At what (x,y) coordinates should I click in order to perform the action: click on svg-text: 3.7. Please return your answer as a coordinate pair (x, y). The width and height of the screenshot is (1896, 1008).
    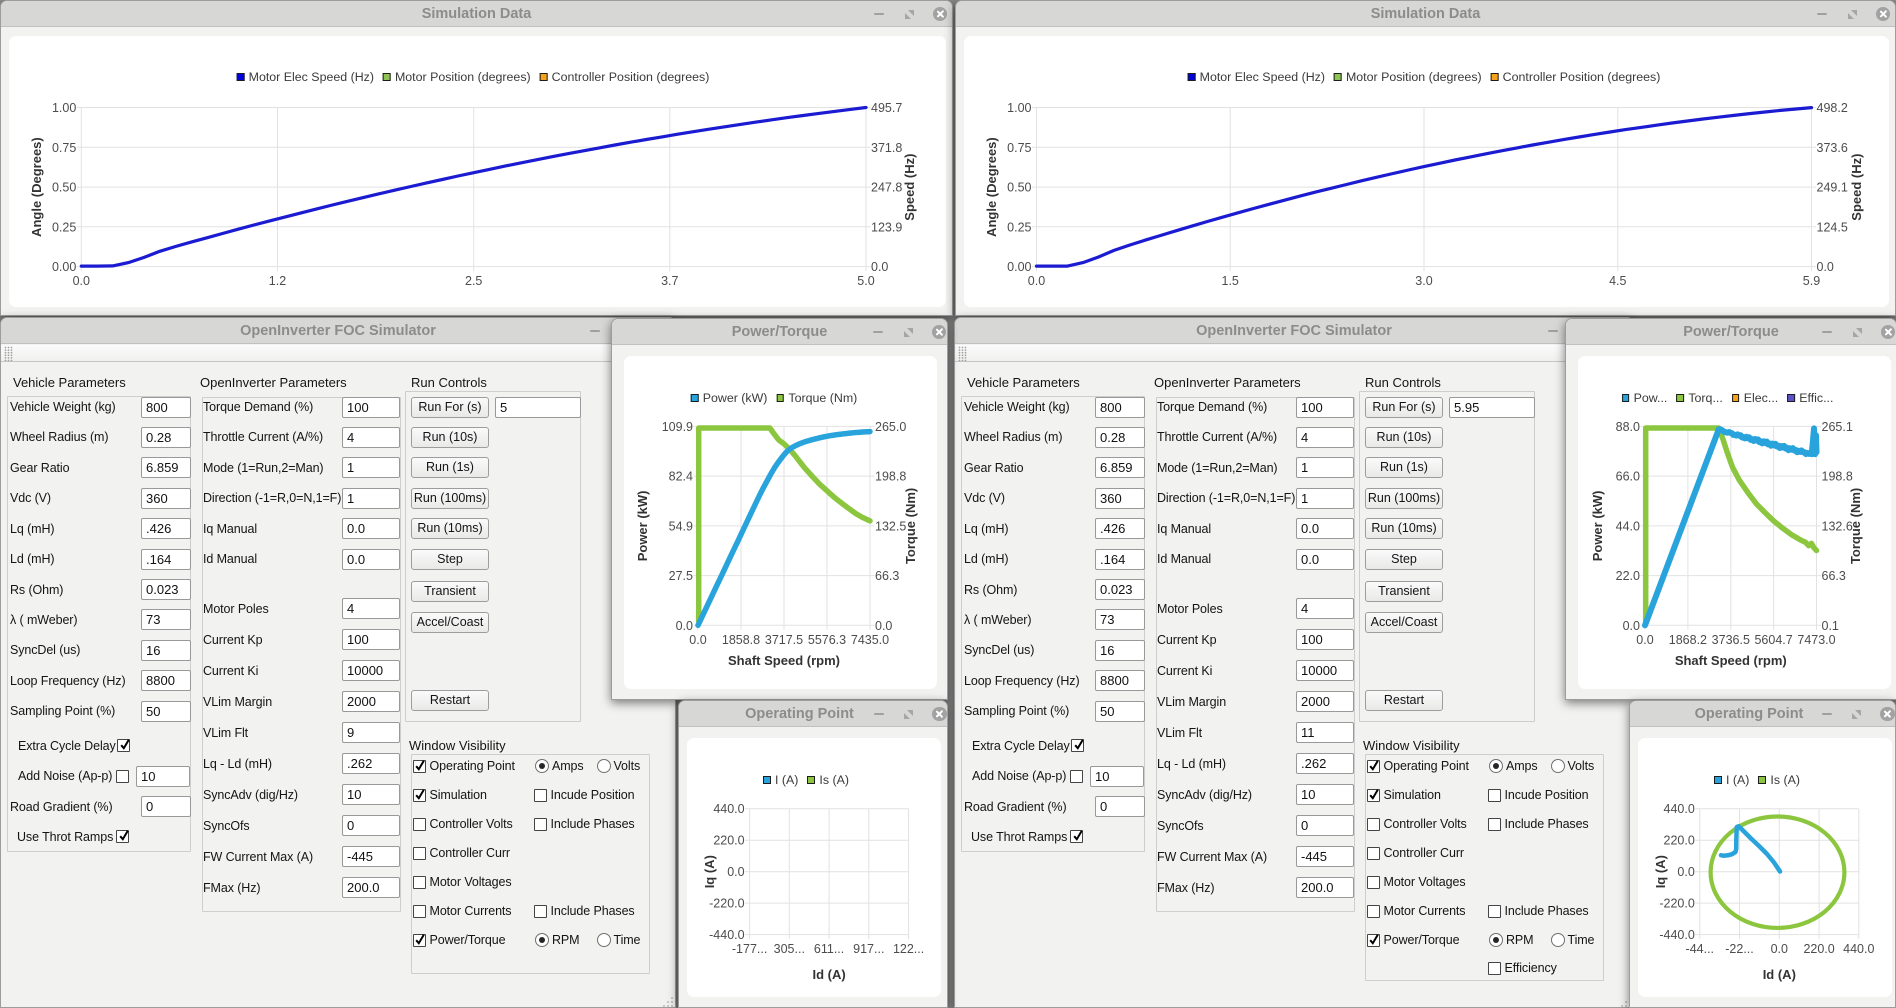
    Looking at the image, I should click on (669, 281).